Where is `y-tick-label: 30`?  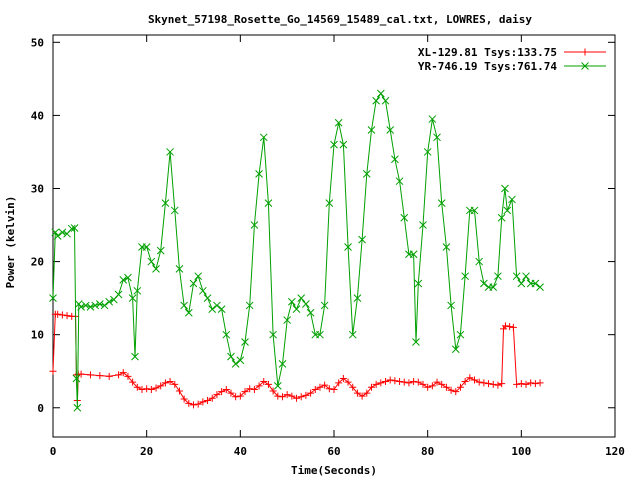
y-tick-label: 30 is located at coordinates (37, 188).